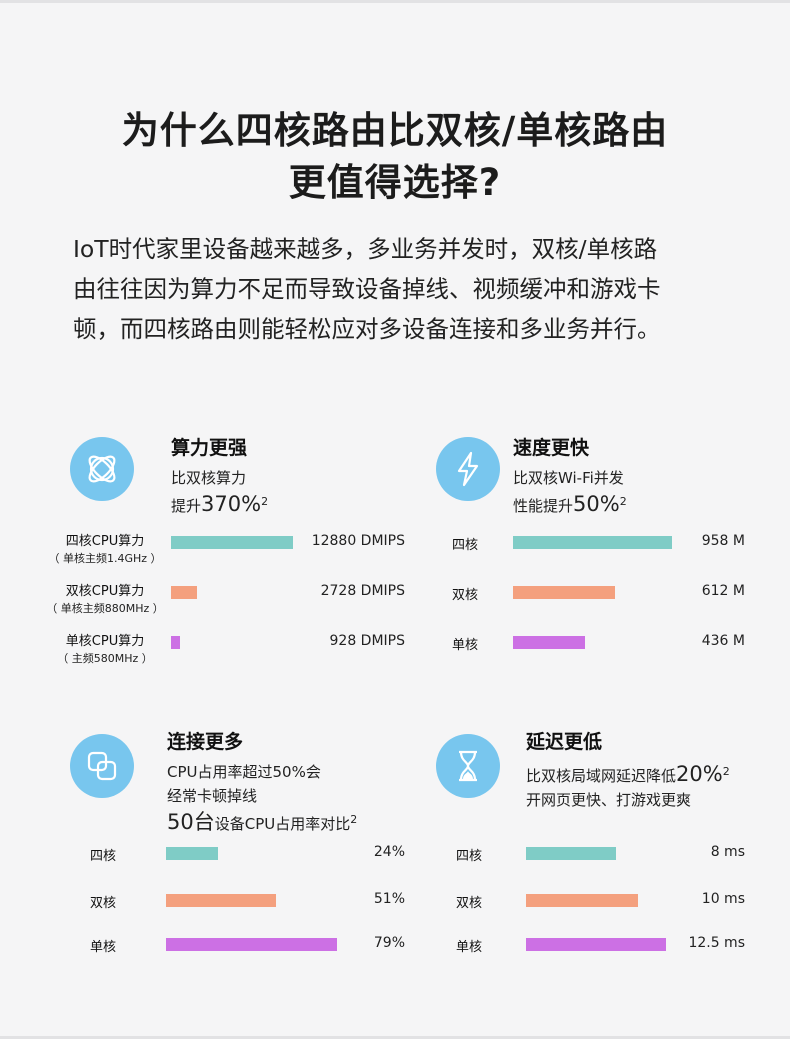 Image resolution: width=790 pixels, height=1039 pixels. Describe the element at coordinates (102, 766) in the screenshot. I see `overlap-squares-icon` at that location.